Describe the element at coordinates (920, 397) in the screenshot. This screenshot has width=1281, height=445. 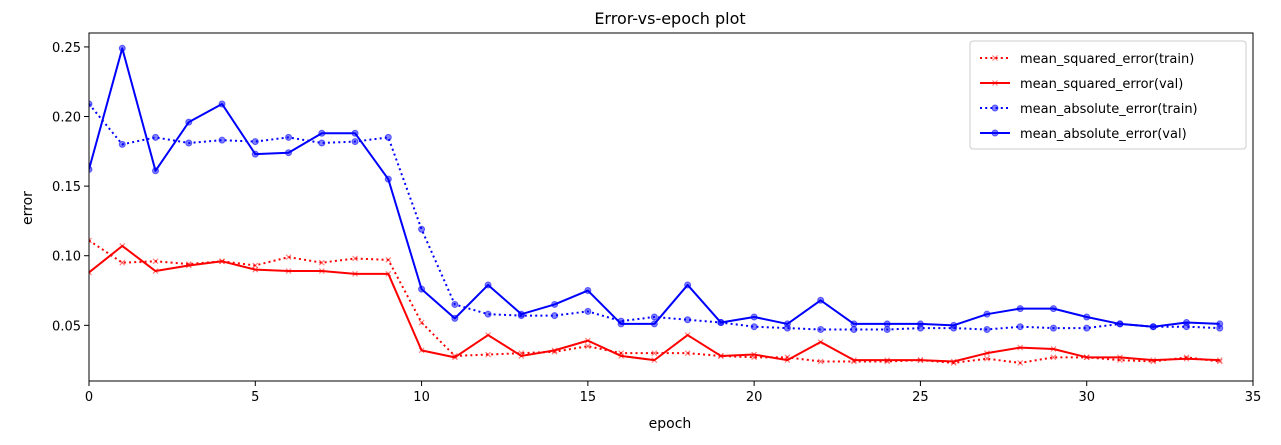
I see `x-tick-label: 25` at that location.